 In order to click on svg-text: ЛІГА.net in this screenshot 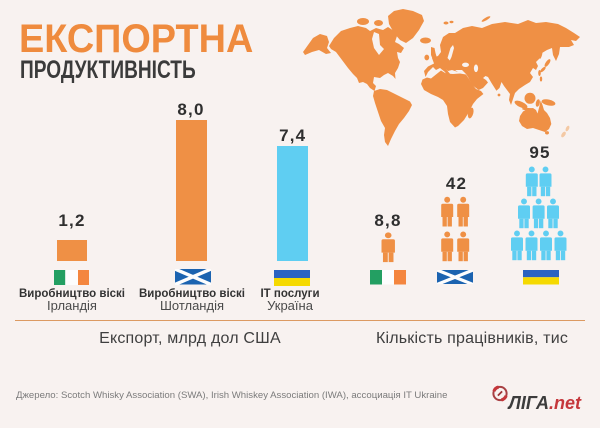, I will do `click(545, 402)`.